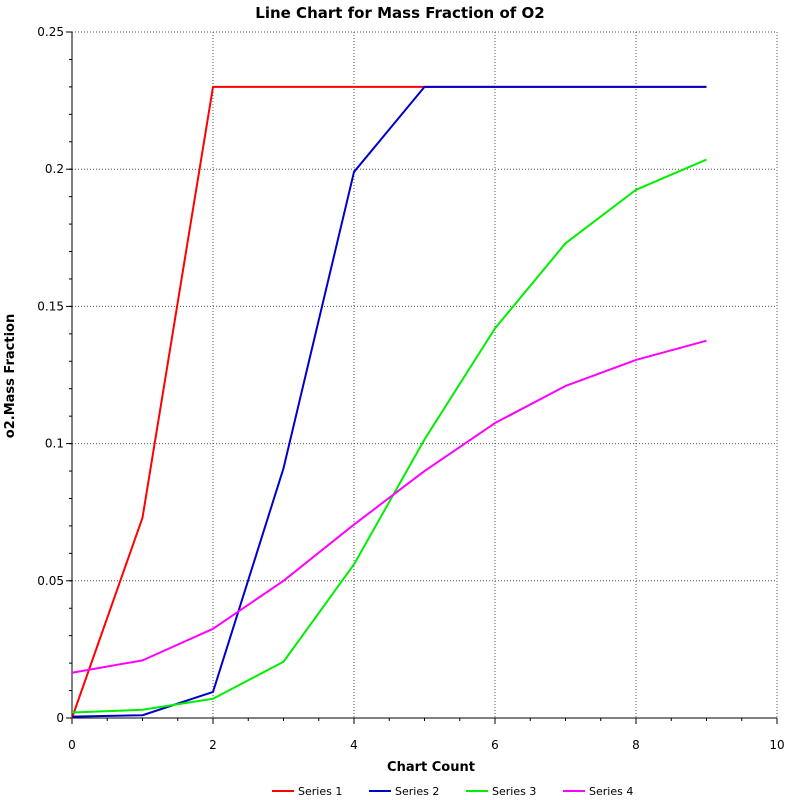 Image resolution: width=800 pixels, height=800 pixels. I want to click on legend-item-series-1: Series 1, so click(307, 791).